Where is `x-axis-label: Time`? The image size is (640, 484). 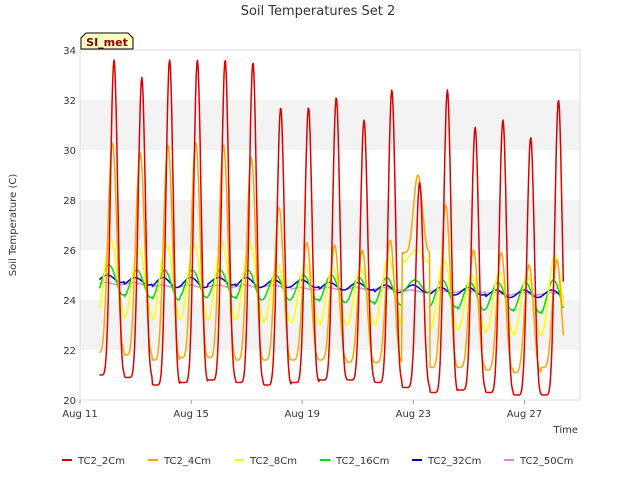 x-axis-label: Time is located at coordinates (565, 430).